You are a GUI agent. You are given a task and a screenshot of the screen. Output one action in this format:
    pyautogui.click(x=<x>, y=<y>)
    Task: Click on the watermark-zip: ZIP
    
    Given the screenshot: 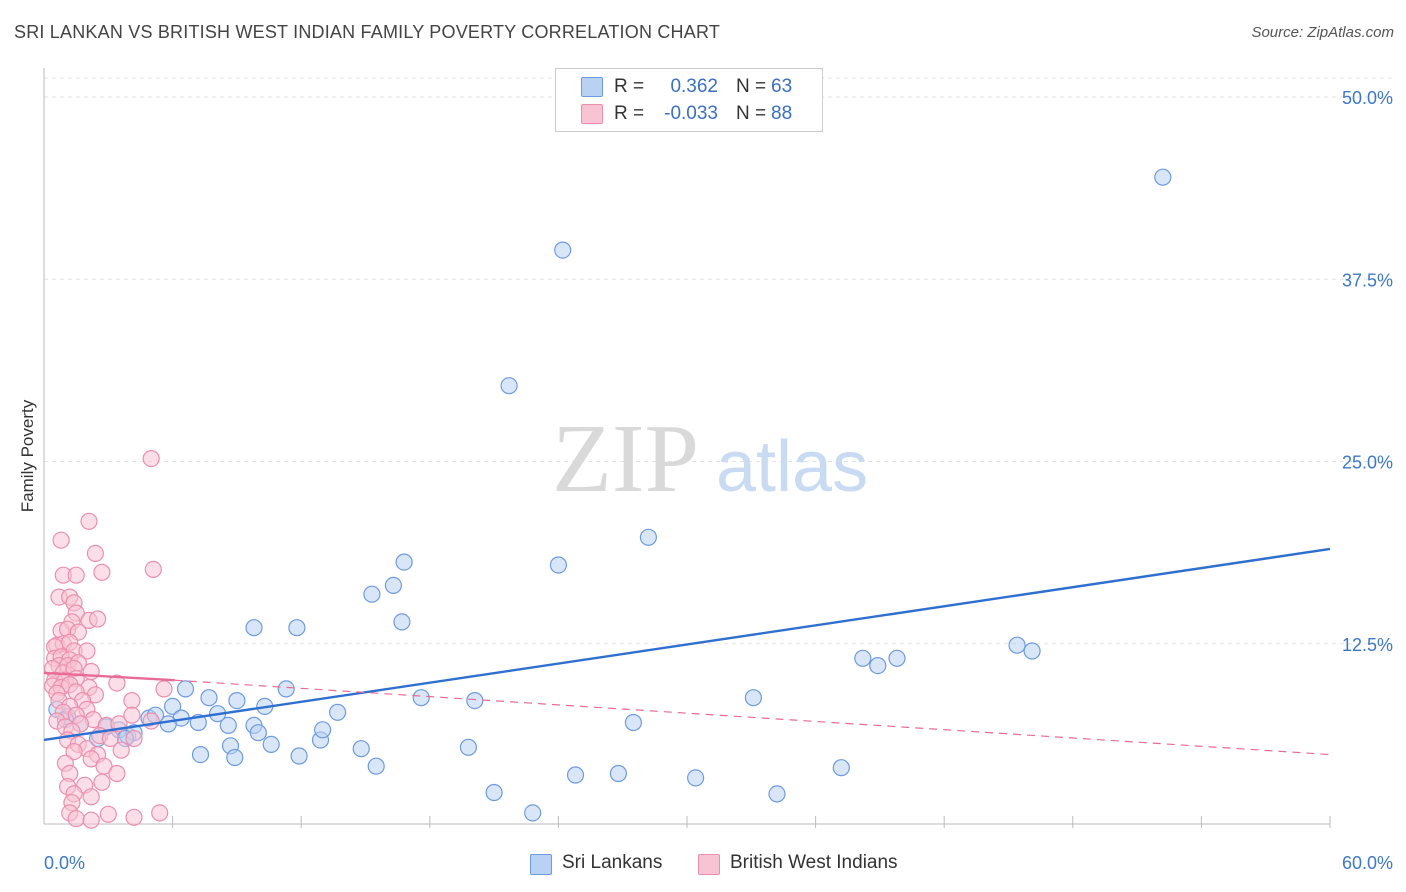 What is the action you would take?
    pyautogui.click(x=625, y=459)
    